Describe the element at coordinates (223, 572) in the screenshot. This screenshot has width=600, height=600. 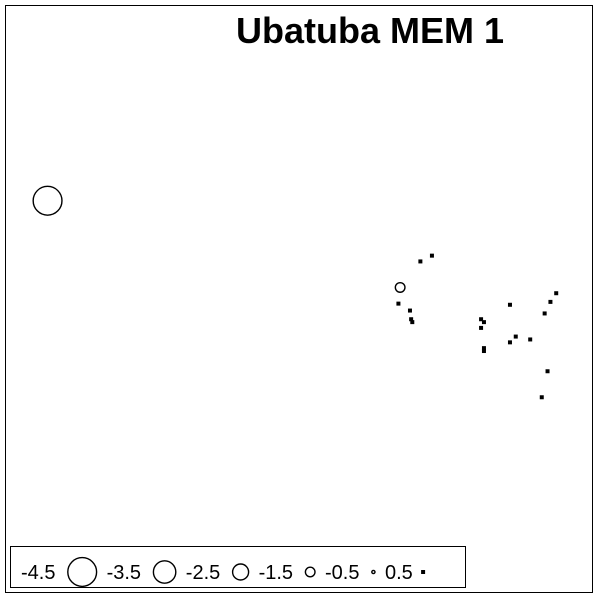
I see `legend-graphic: -4.5 -3.5 -2.5 -1.5 -0.5 0.5` at that location.